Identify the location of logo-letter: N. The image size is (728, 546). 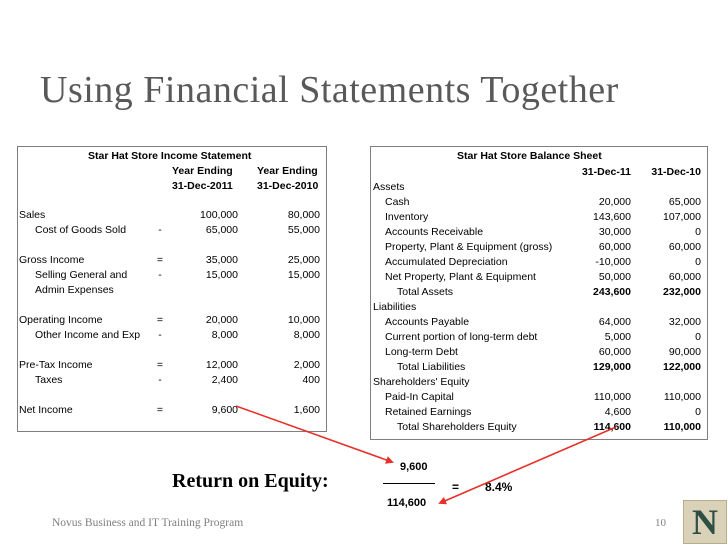
(705, 522).